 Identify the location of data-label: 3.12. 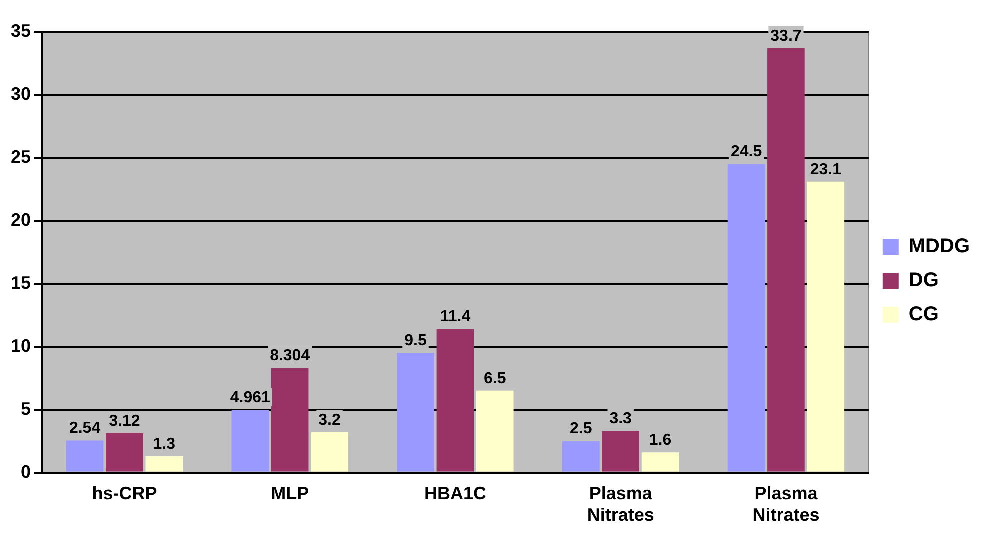
(124, 421).